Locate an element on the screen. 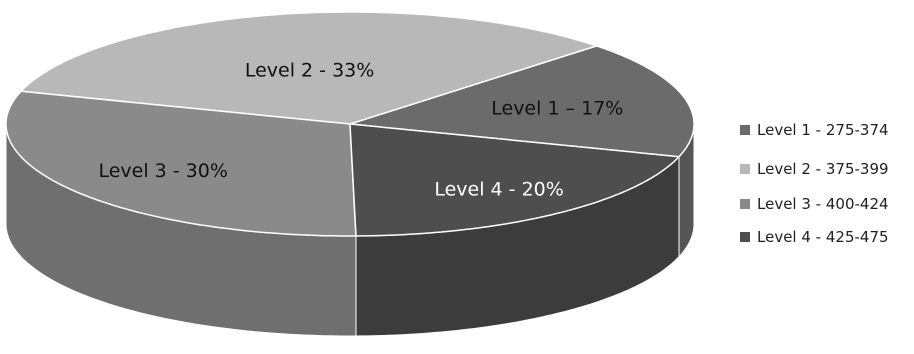 The height and width of the screenshot is (354, 914). legend-item-level-2: Level 2 - 375-399 is located at coordinates (814, 169).